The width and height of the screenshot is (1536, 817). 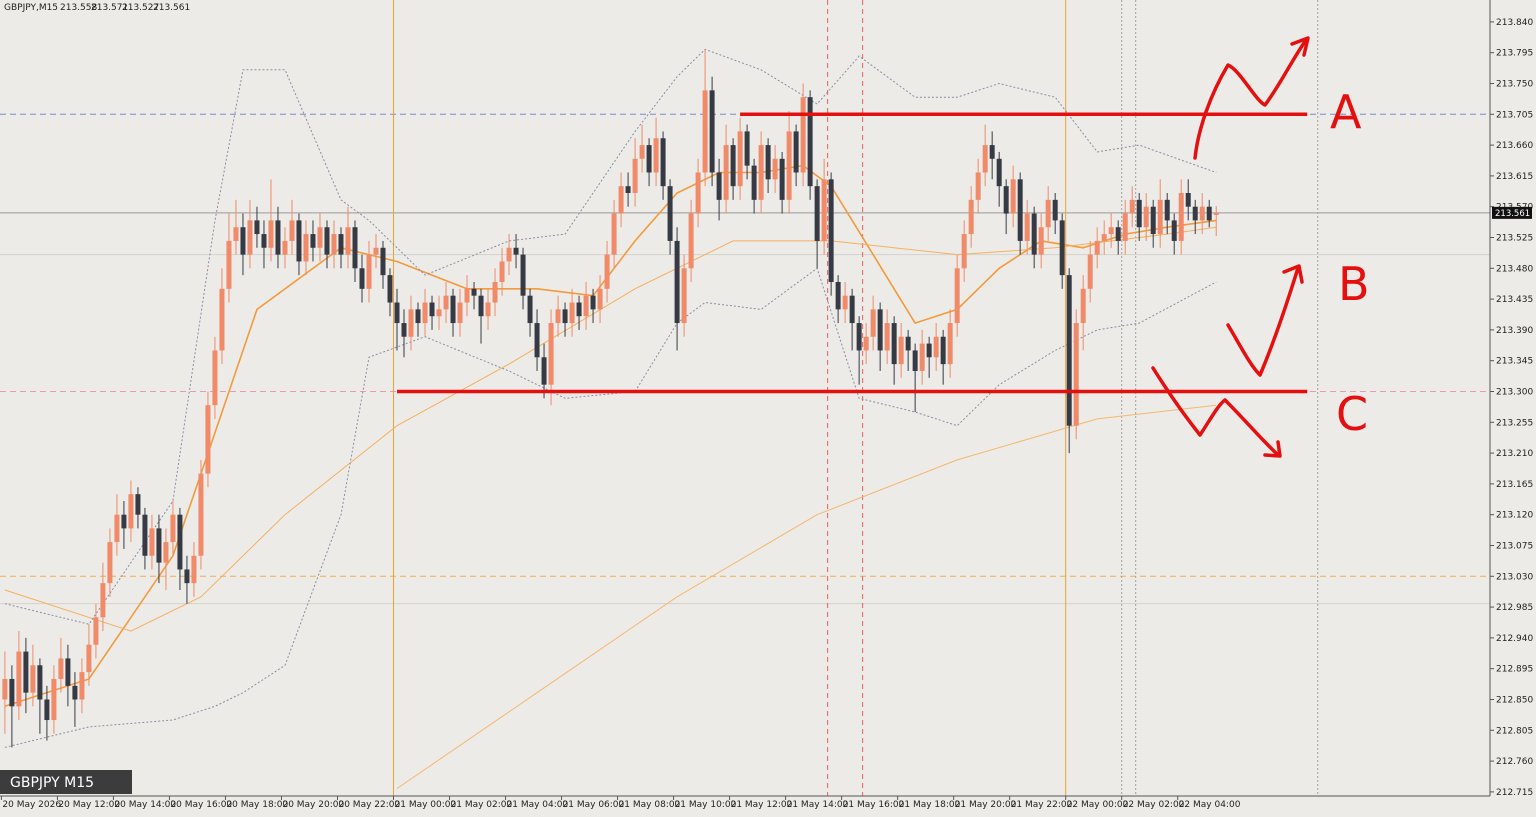 I want to click on x-tick-label: 20 May 20:00, so click(x=313, y=805).